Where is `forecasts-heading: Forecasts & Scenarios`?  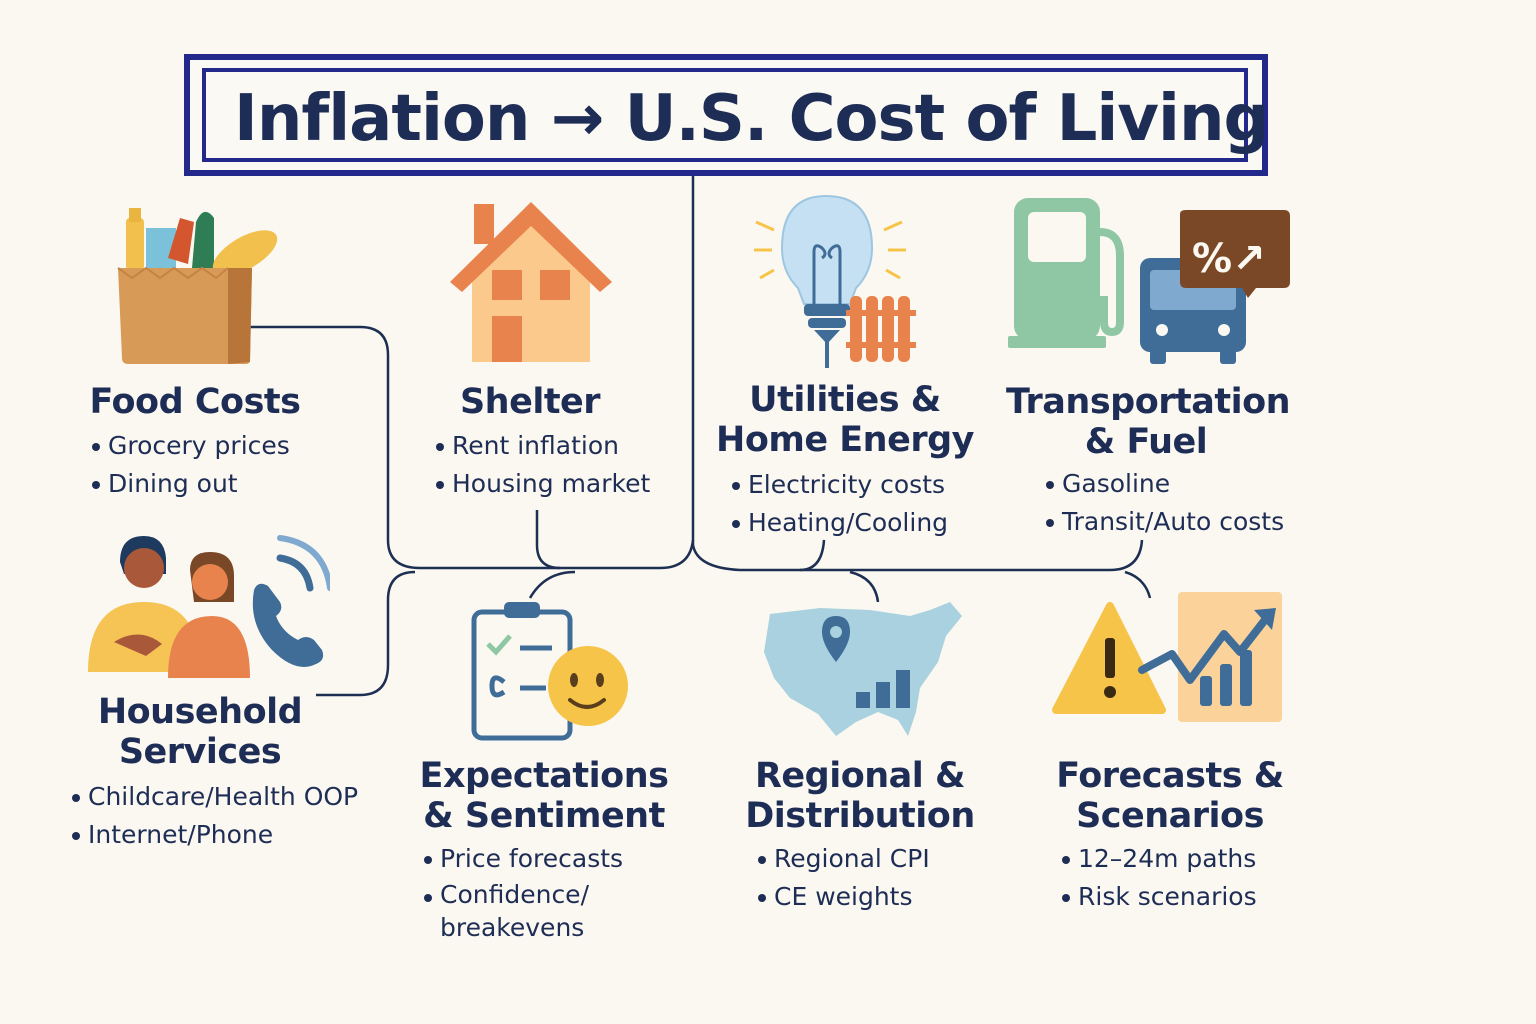 forecasts-heading: Forecasts & Scenarios is located at coordinates (1170, 796).